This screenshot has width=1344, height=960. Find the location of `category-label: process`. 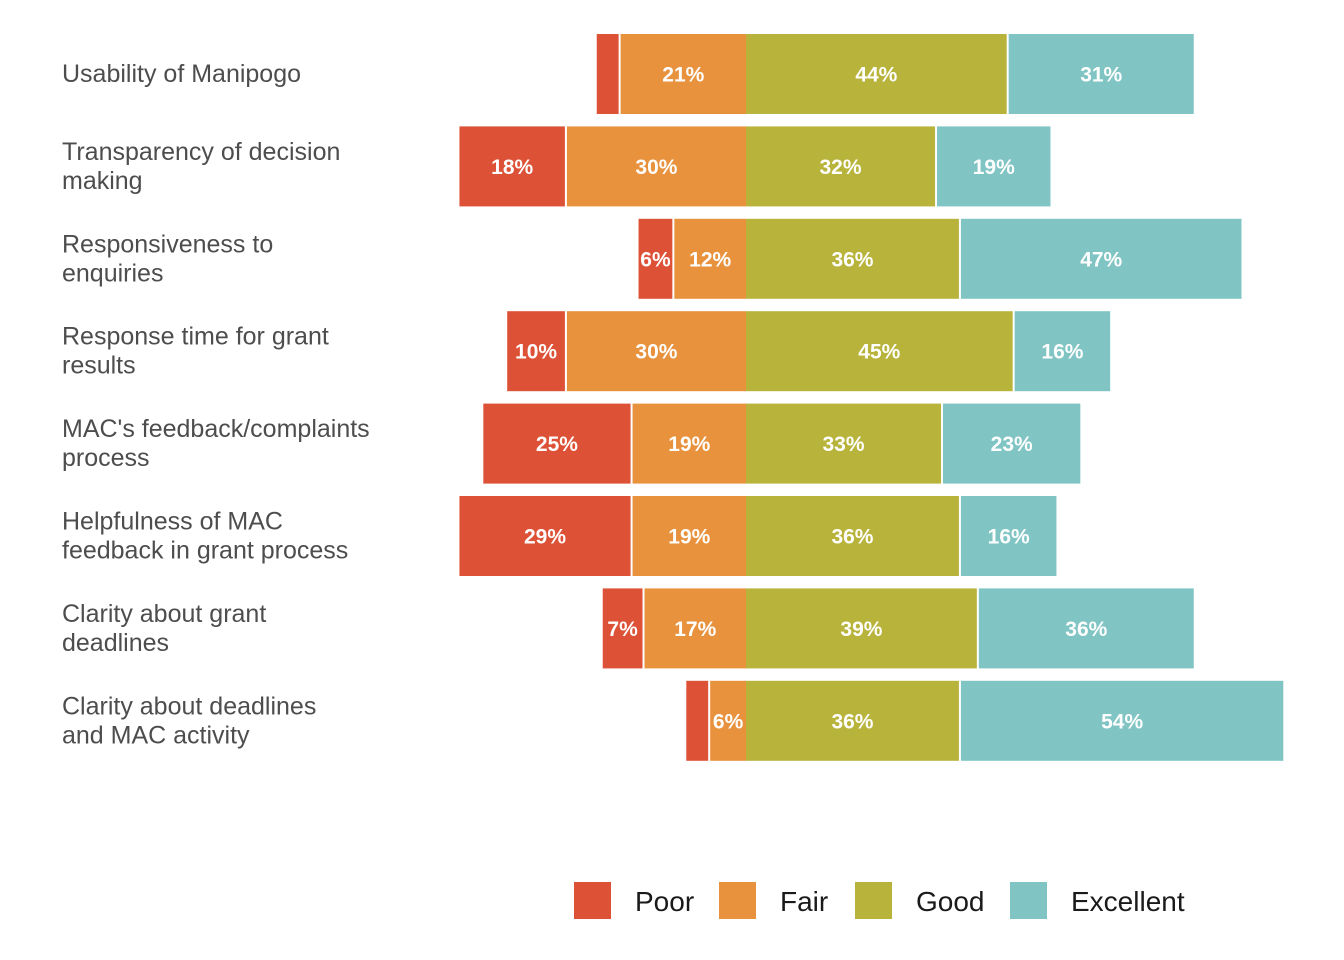

category-label: process is located at coordinates (106, 458).